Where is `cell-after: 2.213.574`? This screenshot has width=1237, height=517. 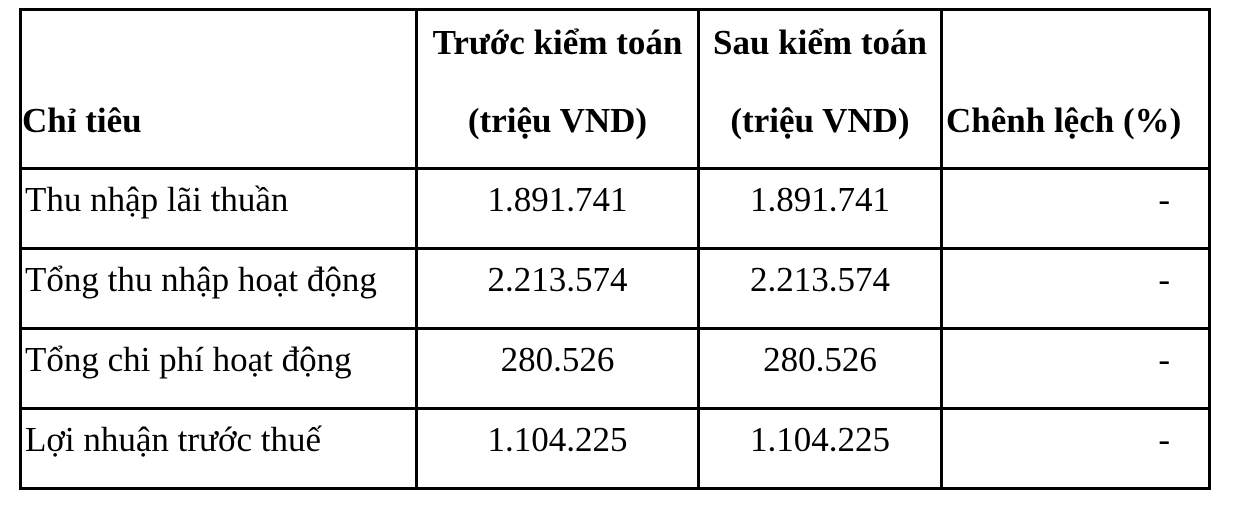 cell-after: 2.213.574 is located at coordinates (820, 288).